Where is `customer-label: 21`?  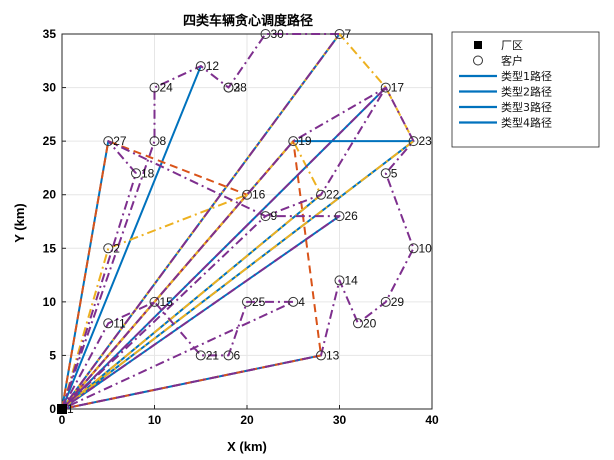
customer-label: 21 is located at coordinates (213, 355).